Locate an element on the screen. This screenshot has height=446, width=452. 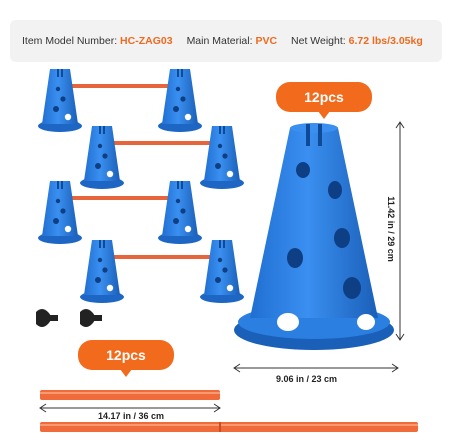
model-number-value: HC-ZAG03 is located at coordinates (146, 41).